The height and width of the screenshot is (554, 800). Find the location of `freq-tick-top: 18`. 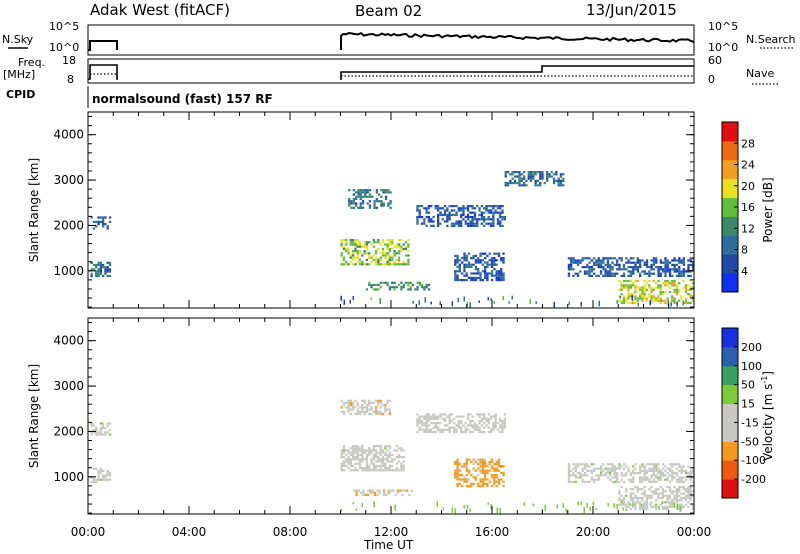

freq-tick-top: 18 is located at coordinates (69, 60).